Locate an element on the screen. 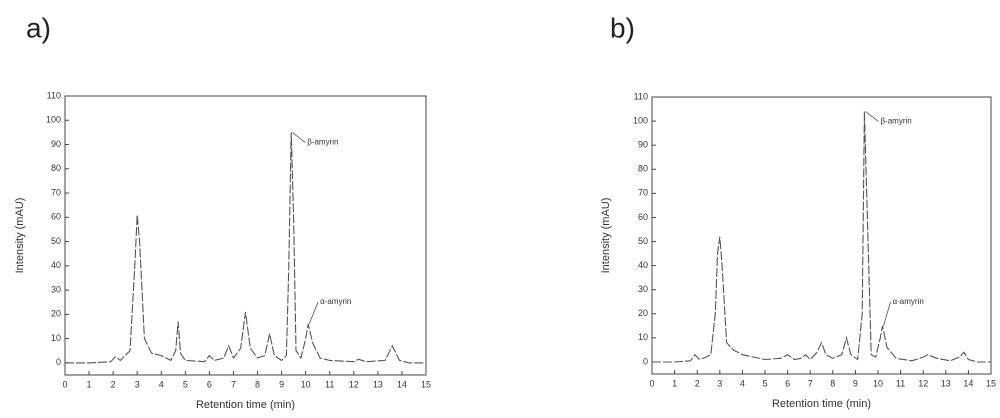 The image size is (1000, 418). panel-label: b) is located at coordinates (622, 27).